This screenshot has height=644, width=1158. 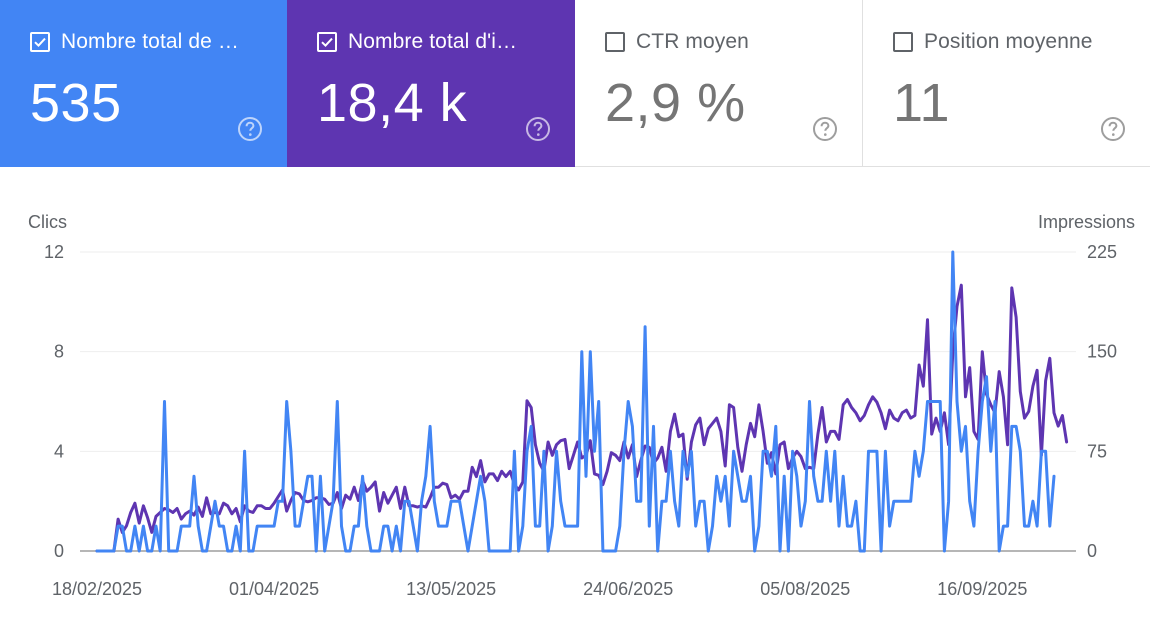 I want to click on metric-card-header: Position moyenne, so click(x=993, y=42).